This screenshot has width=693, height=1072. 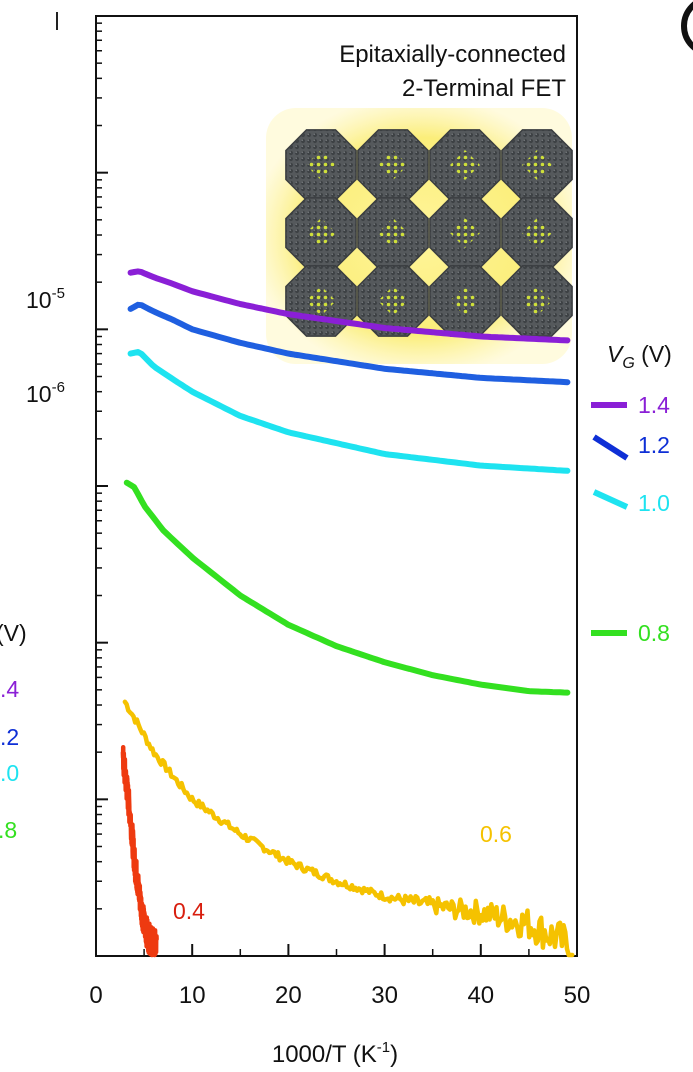 I want to click on series-line-1.2, so click(x=349, y=343).